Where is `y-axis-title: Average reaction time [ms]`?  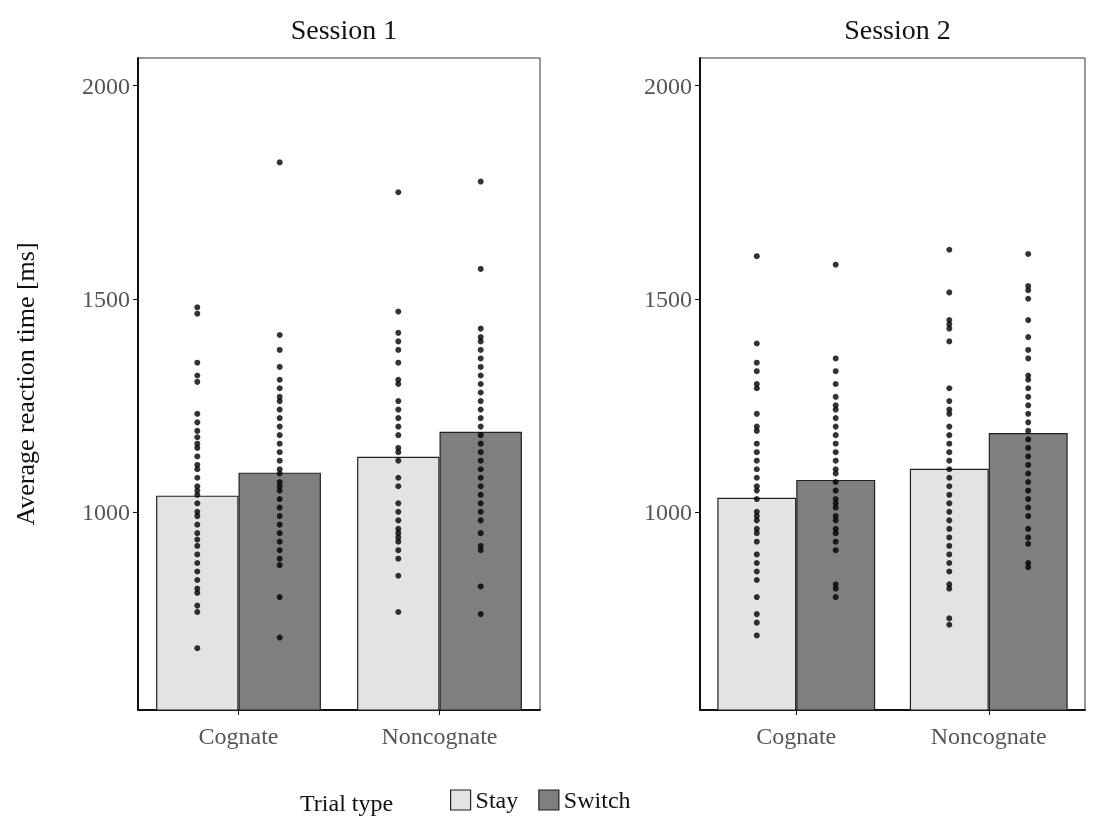 y-axis-title: Average reaction time [ms] is located at coordinates (25, 384).